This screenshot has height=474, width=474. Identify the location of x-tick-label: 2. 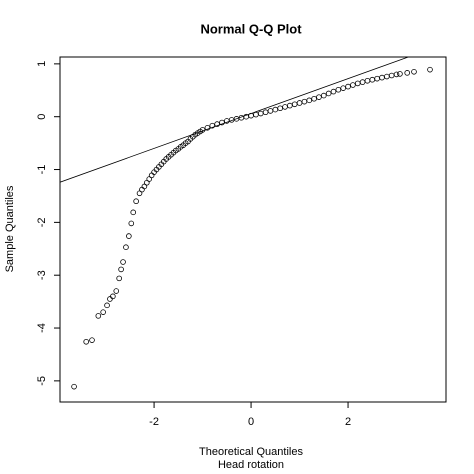
(348, 422).